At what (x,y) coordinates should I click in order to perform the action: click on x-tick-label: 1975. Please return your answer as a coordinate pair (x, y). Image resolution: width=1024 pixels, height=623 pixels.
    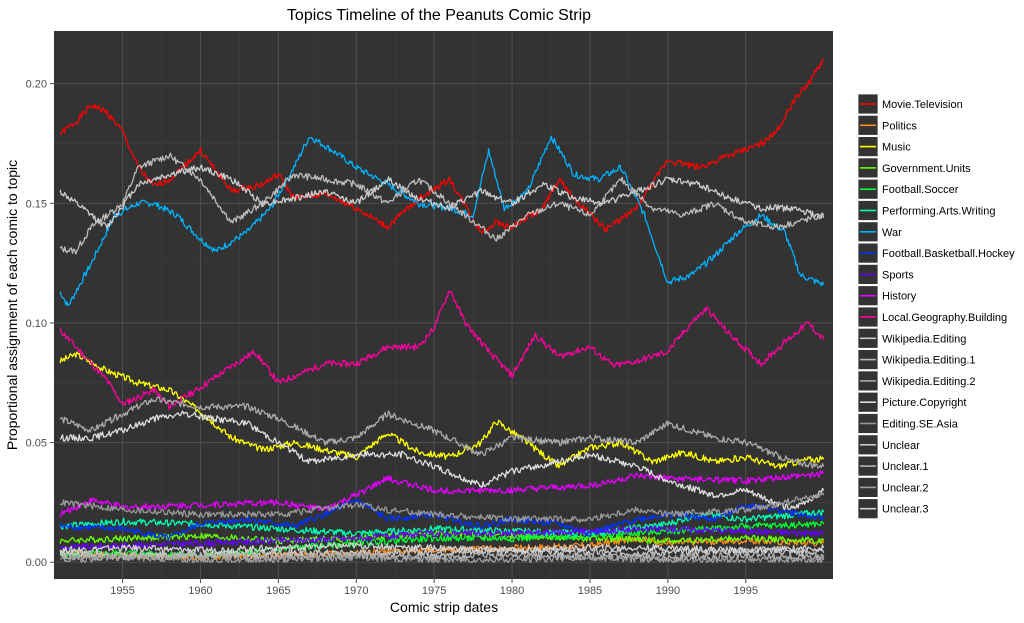
    Looking at the image, I should click on (434, 591).